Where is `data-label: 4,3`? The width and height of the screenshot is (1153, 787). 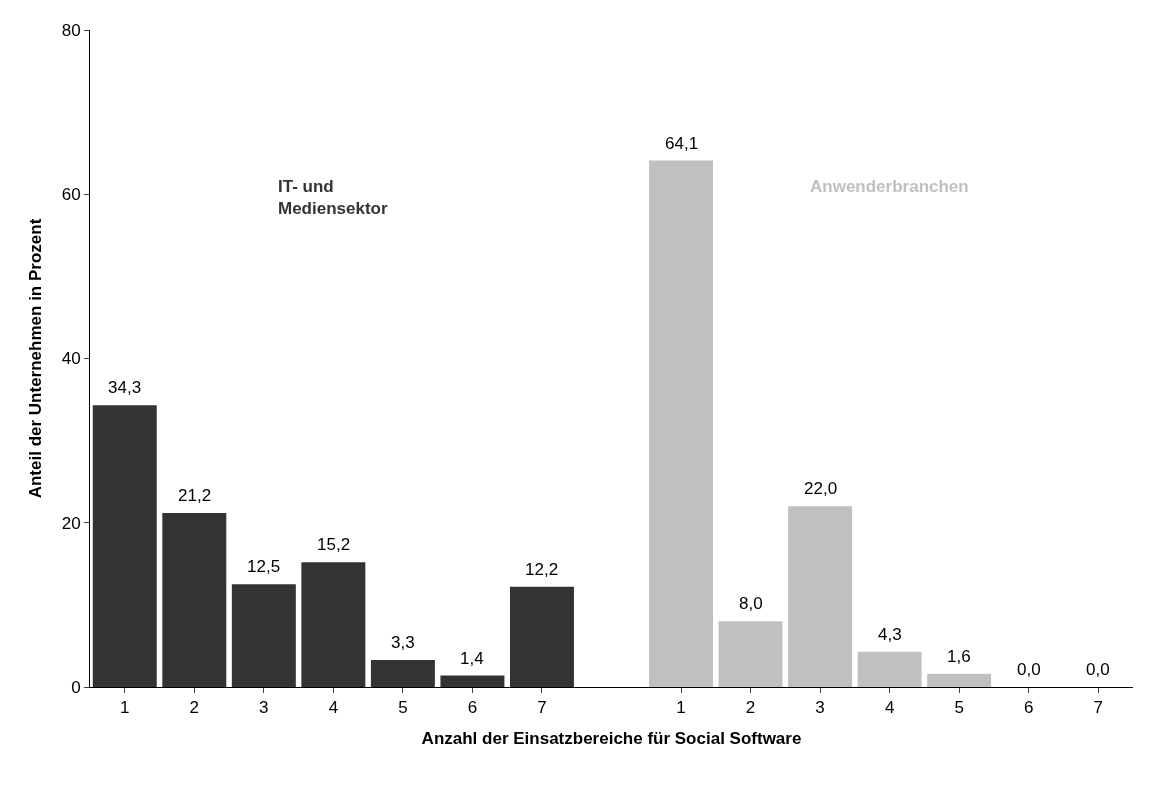
data-label: 4,3 is located at coordinates (890, 634).